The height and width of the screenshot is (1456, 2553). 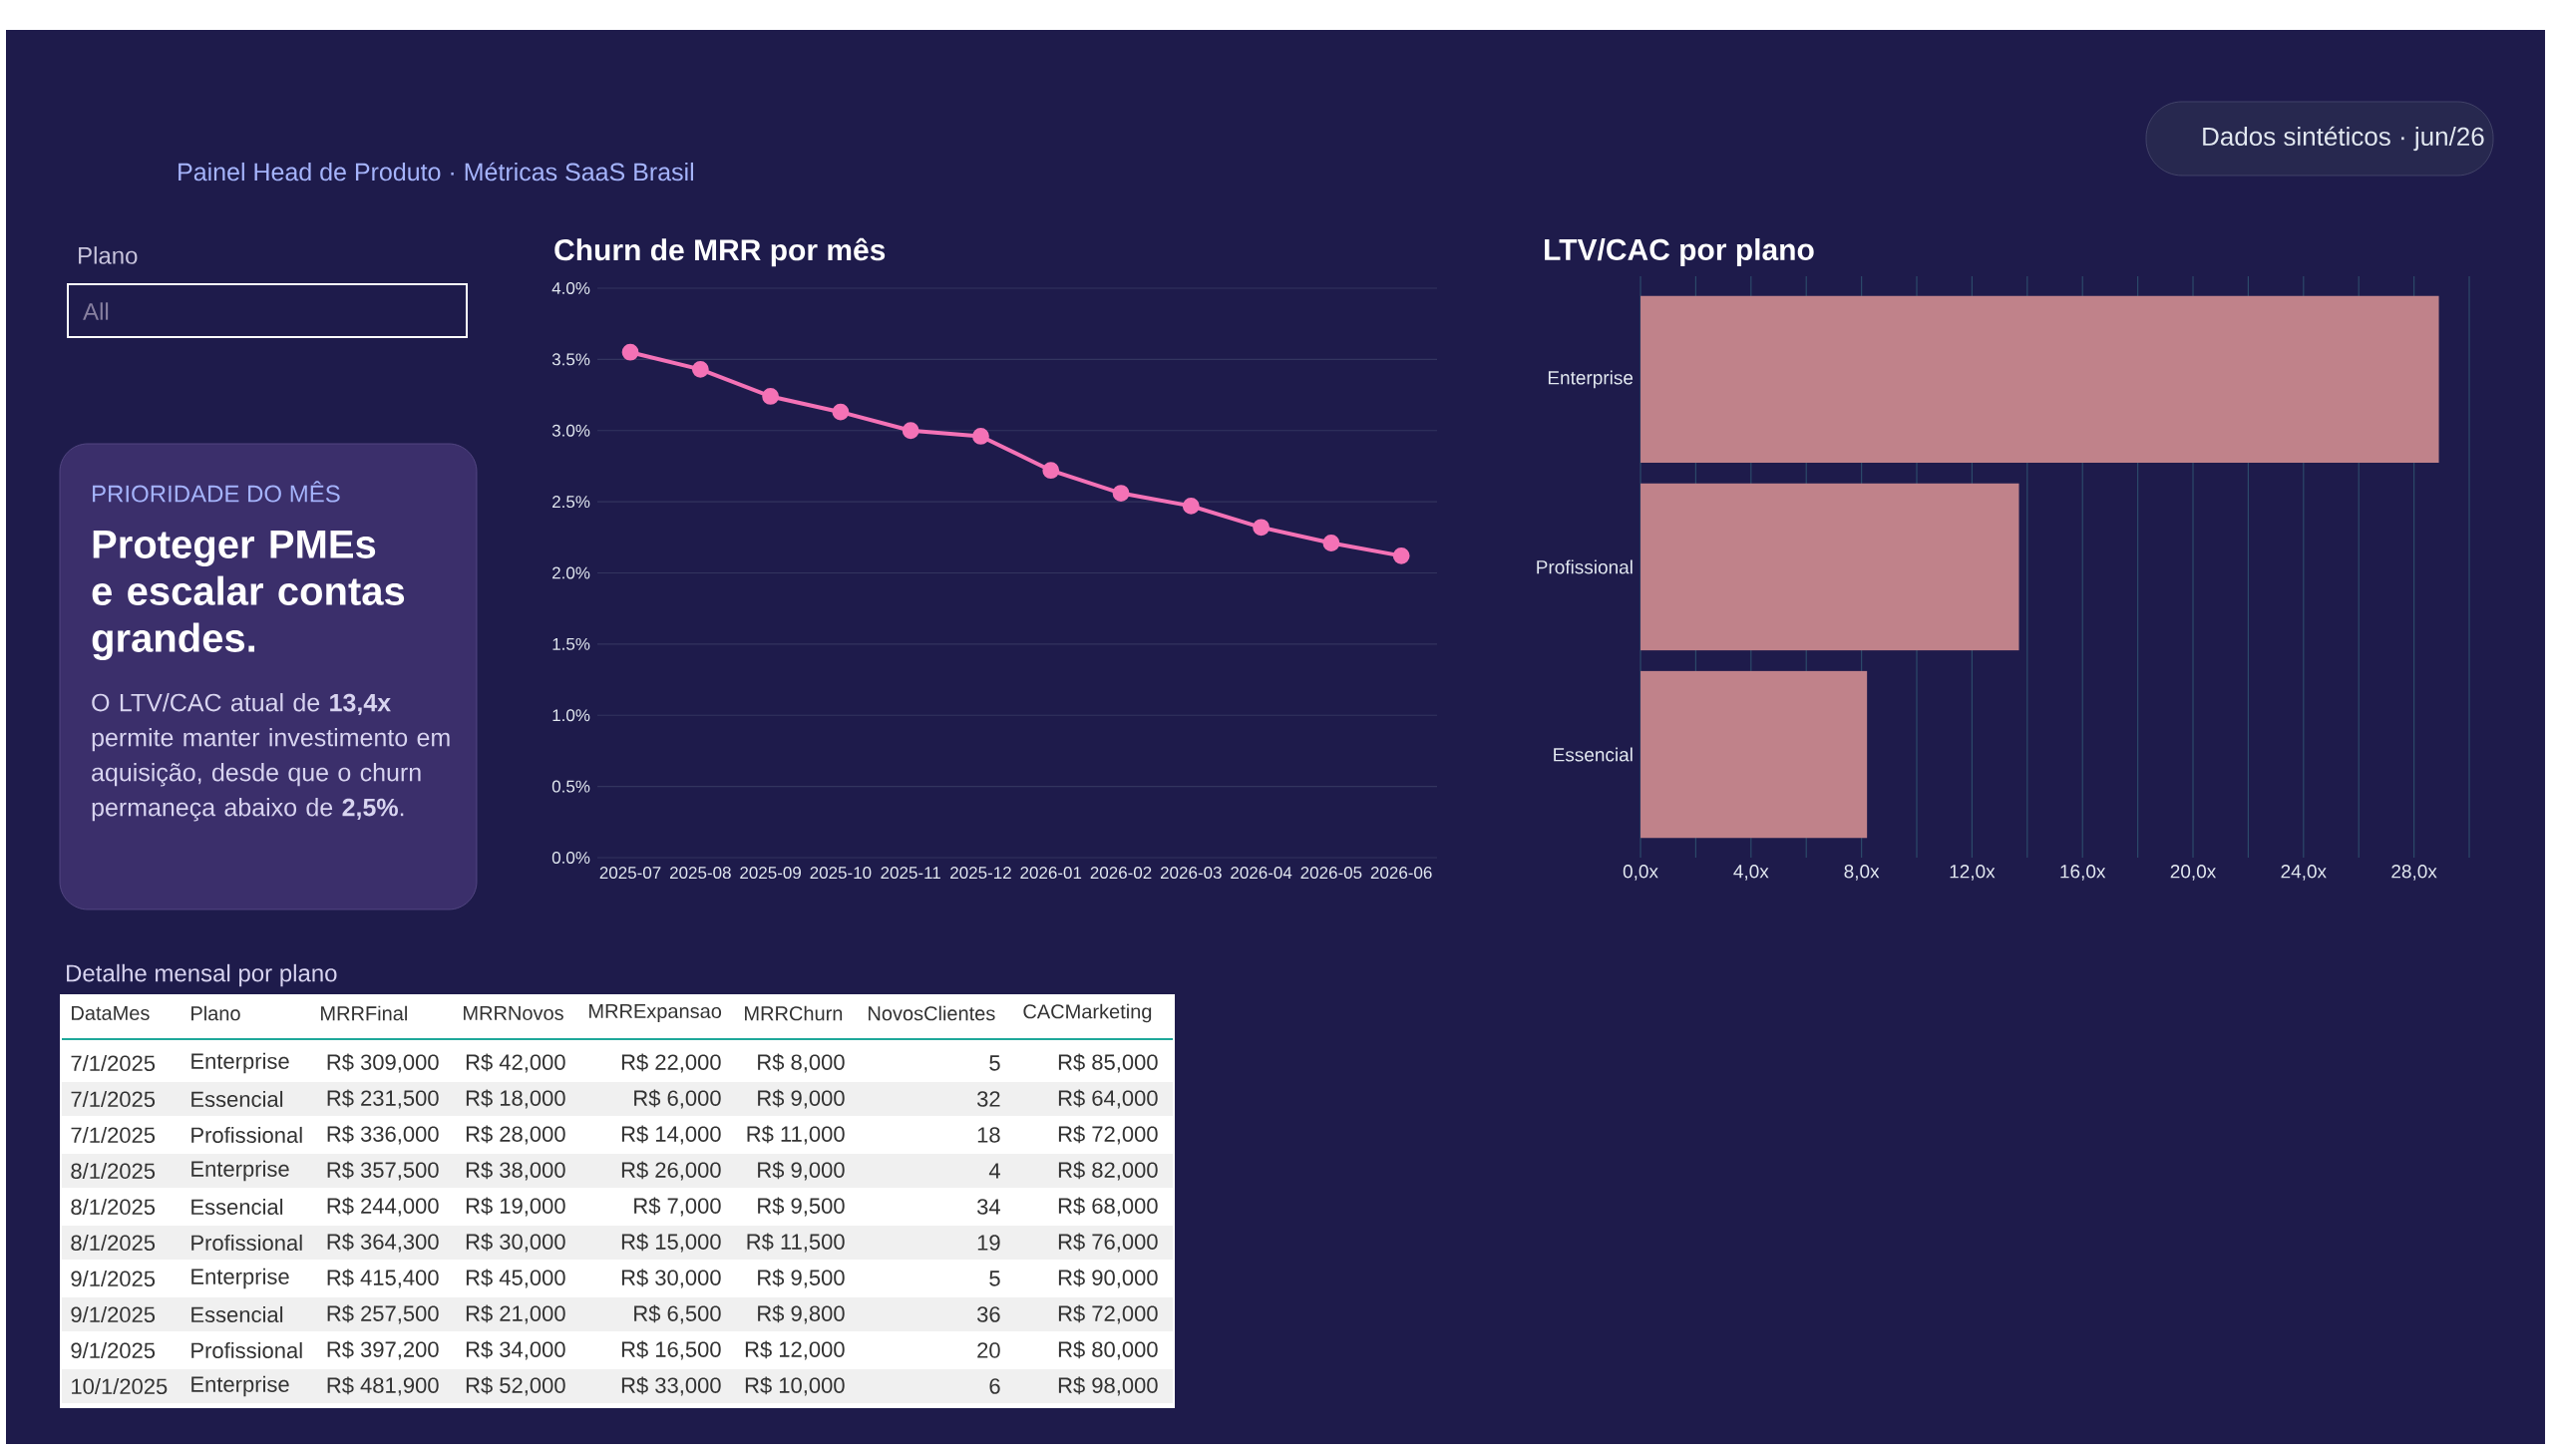 What do you see at coordinates (656, 1013) in the screenshot?
I see `category-label: MRRExpansao` at bounding box center [656, 1013].